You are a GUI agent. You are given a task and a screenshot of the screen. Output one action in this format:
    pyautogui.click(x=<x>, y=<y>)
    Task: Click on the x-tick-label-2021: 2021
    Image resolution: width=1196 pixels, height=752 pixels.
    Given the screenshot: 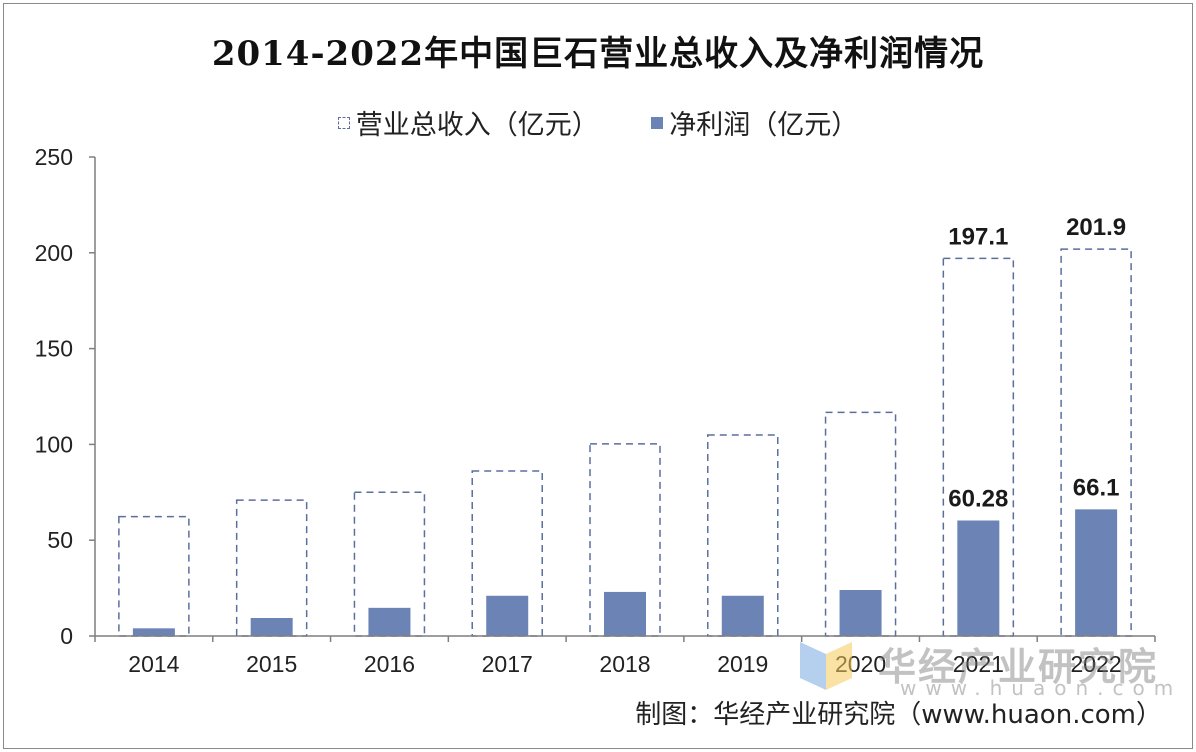 What is the action you would take?
    pyautogui.click(x=978, y=664)
    